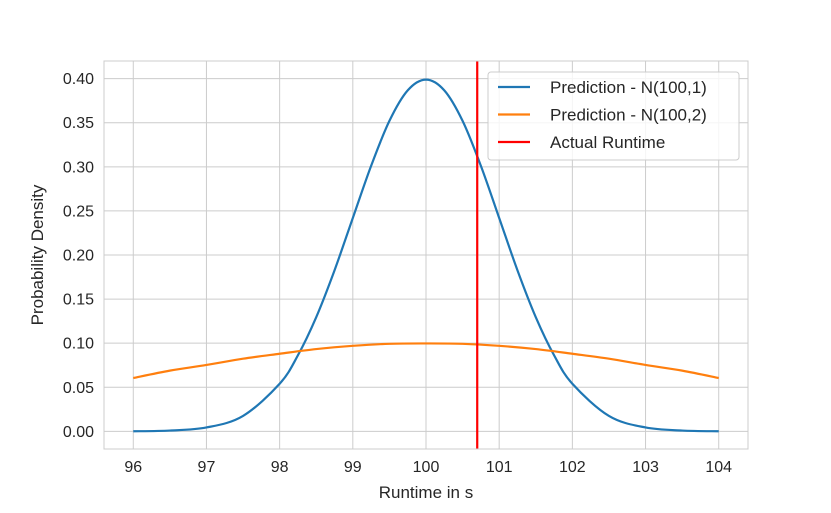  I want to click on x-tick-label: 104, so click(718, 467).